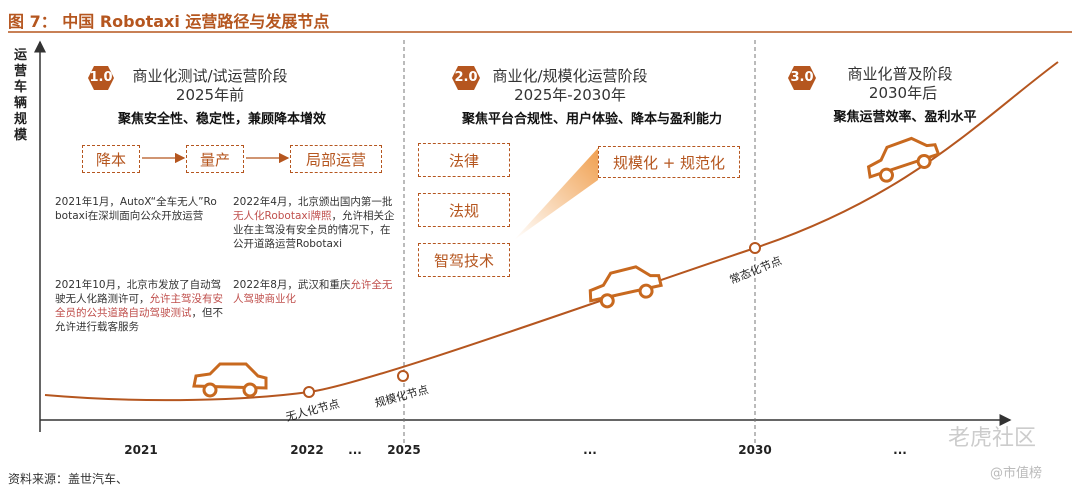  What do you see at coordinates (905, 117) in the screenshot?
I see `stage-focus: 聚焦运营效率、盈利水平` at bounding box center [905, 117].